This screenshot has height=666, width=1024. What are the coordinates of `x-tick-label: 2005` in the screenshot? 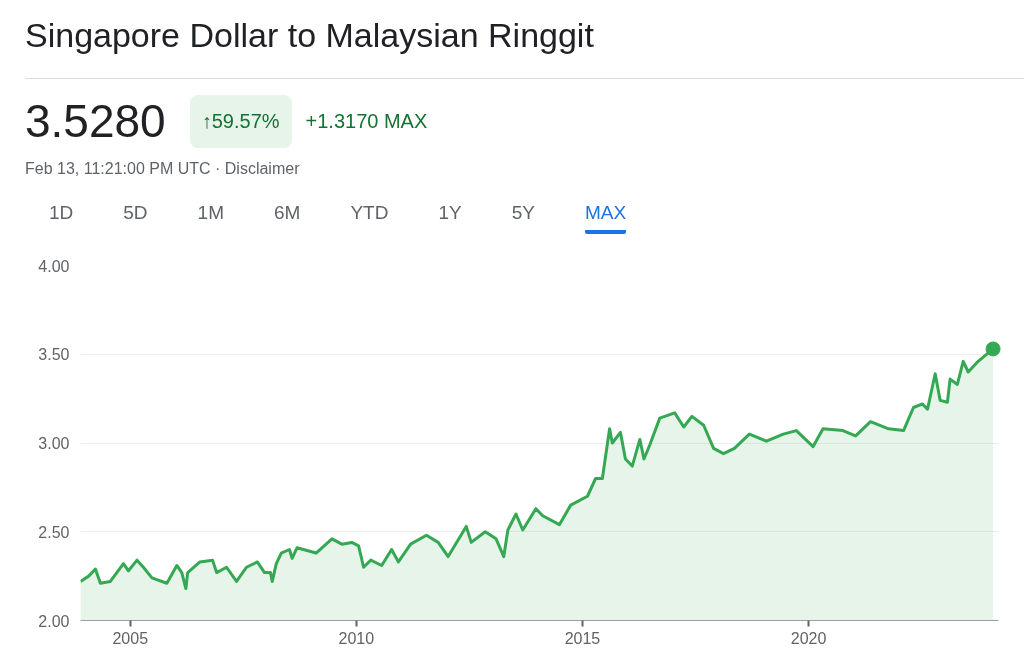 It's located at (130, 638).